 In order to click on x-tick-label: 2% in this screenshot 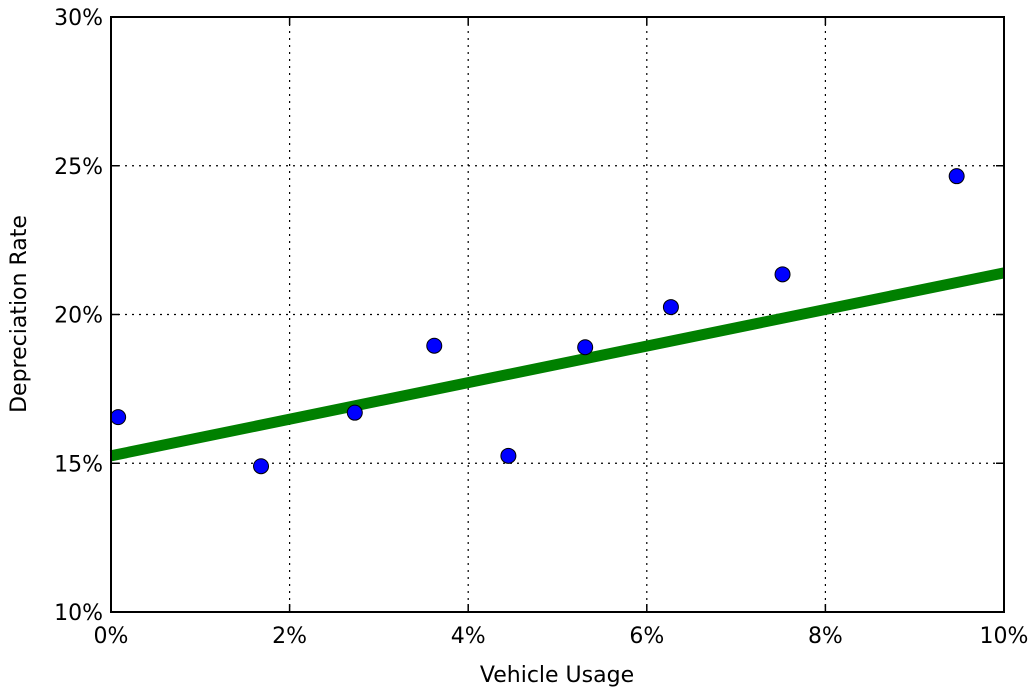, I will do `click(289, 636)`.